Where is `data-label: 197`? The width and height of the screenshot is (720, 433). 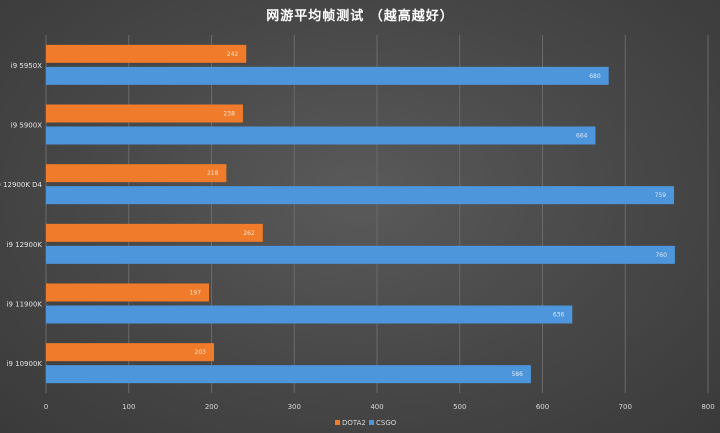 data-label: 197 is located at coordinates (196, 293).